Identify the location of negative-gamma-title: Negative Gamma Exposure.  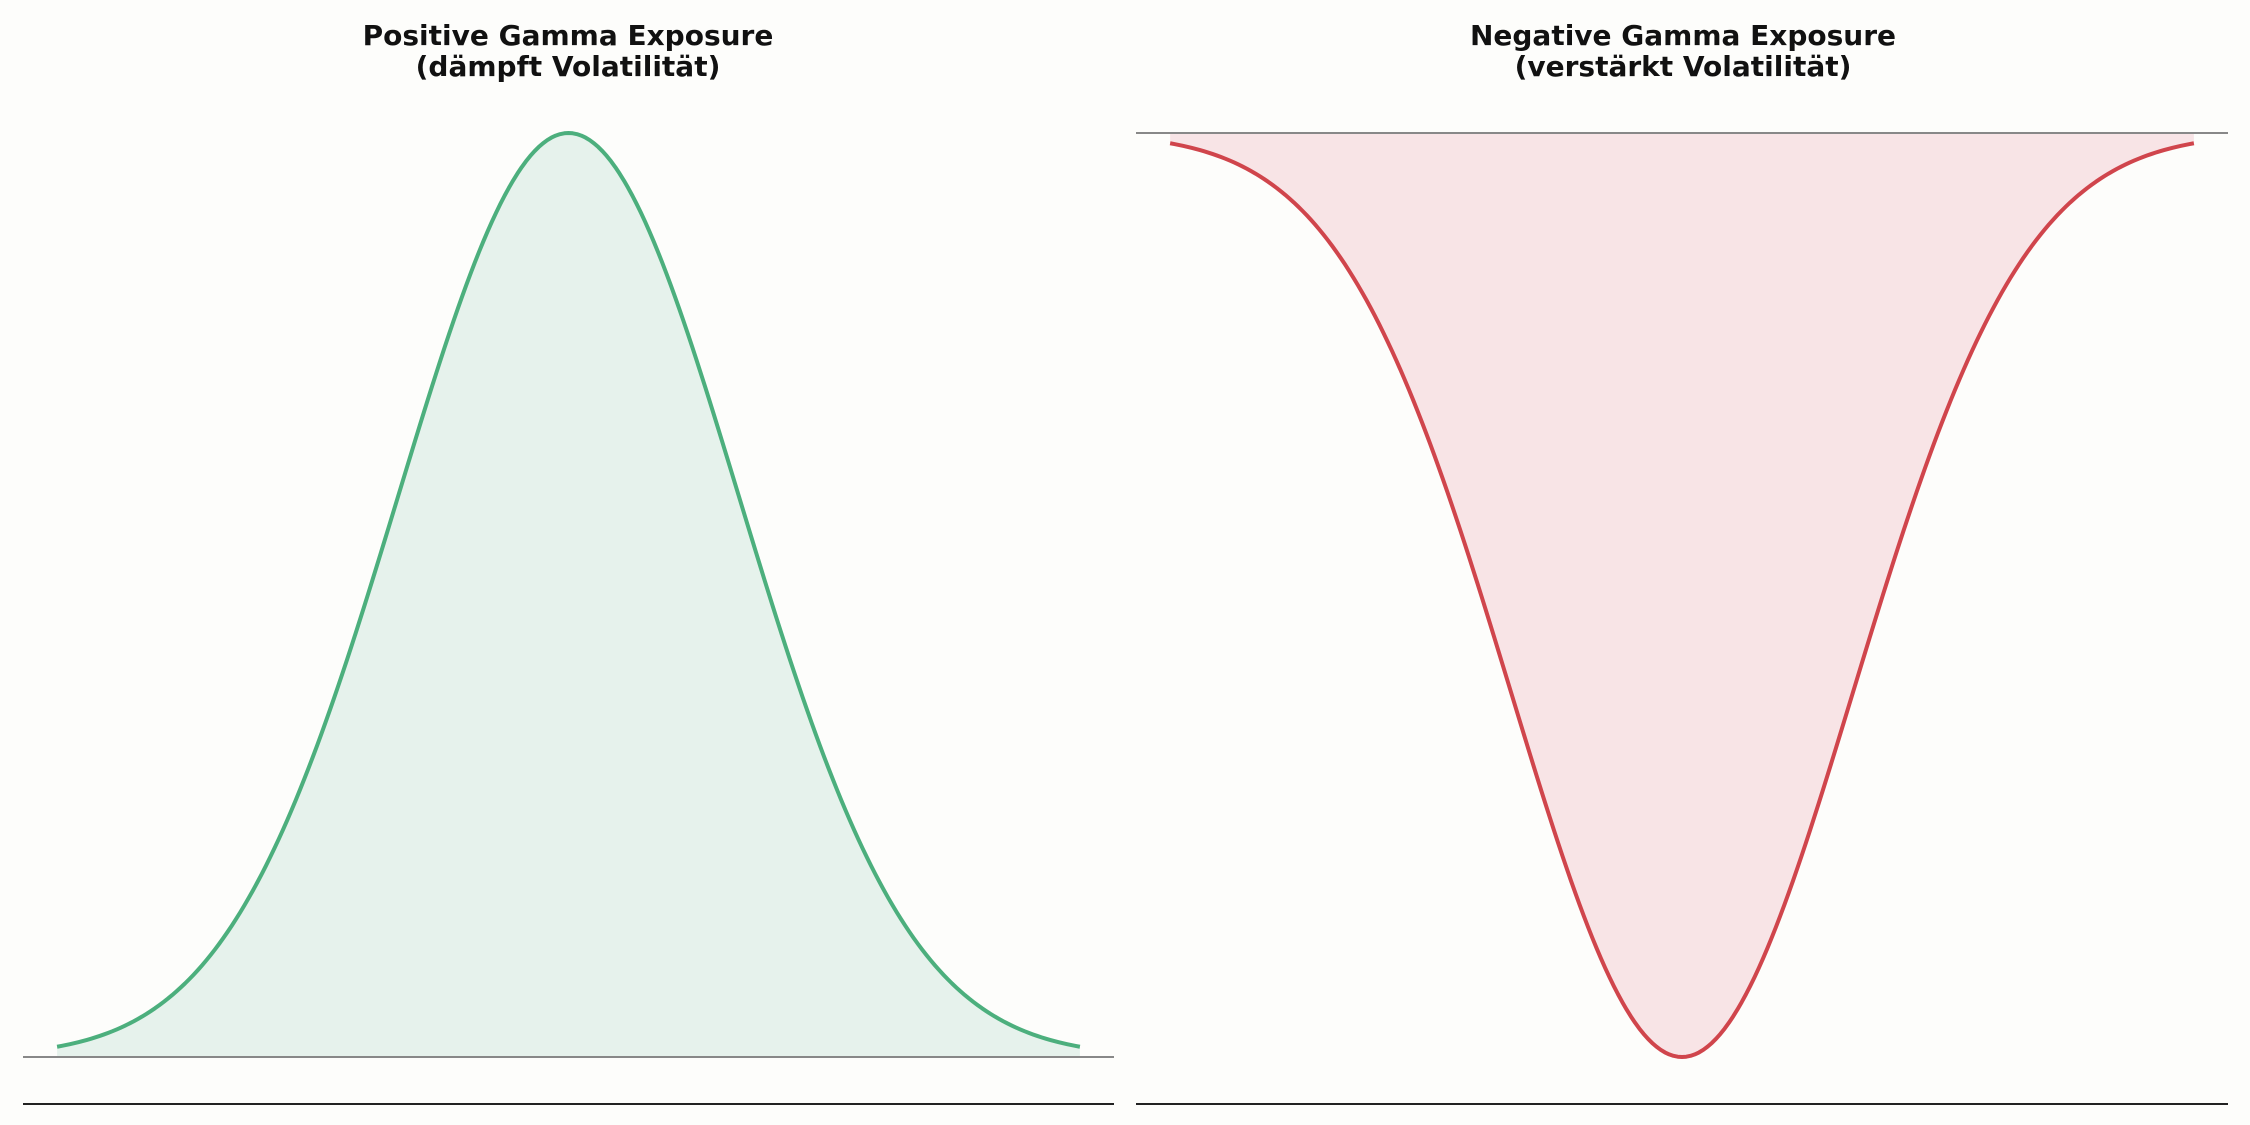
(1683, 35).